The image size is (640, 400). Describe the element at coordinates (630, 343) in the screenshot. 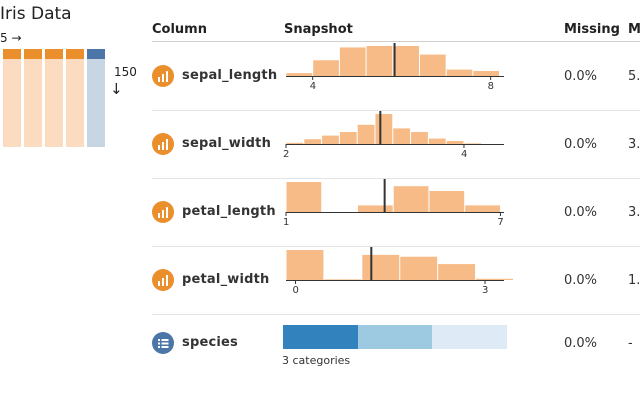

I see `mean-value: -` at that location.